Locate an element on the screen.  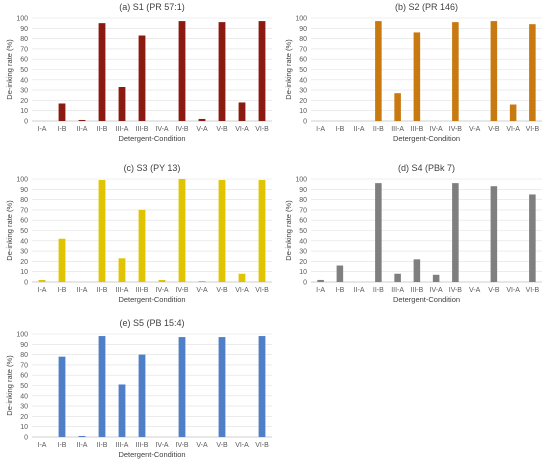
chart-title: (e) S5 (PB 15:4) is located at coordinates (151, 323).